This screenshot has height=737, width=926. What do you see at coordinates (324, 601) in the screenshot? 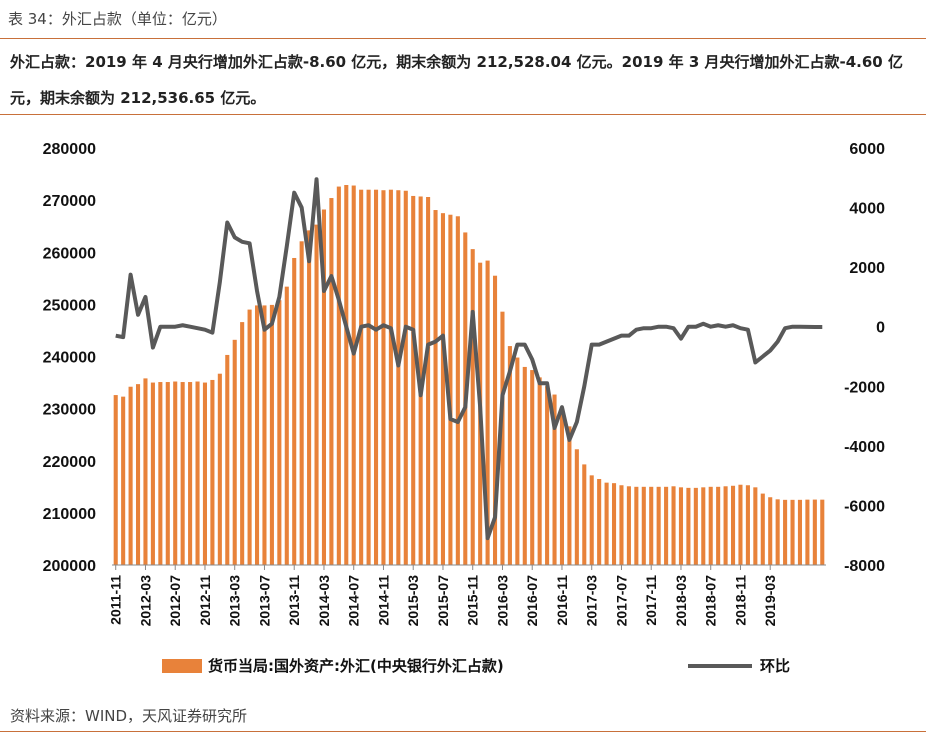
I see `x-tick-label: 2014-03` at bounding box center [324, 601].